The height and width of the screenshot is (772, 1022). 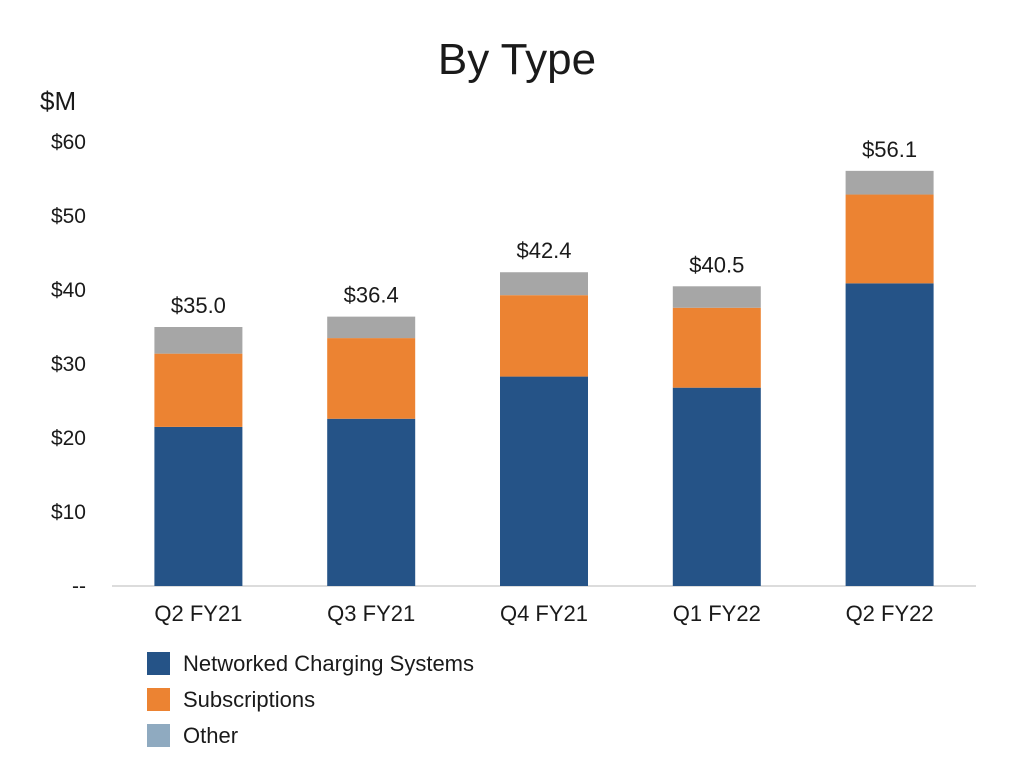 What do you see at coordinates (198, 613) in the screenshot?
I see `x-tick-label: Q2 FY21` at bounding box center [198, 613].